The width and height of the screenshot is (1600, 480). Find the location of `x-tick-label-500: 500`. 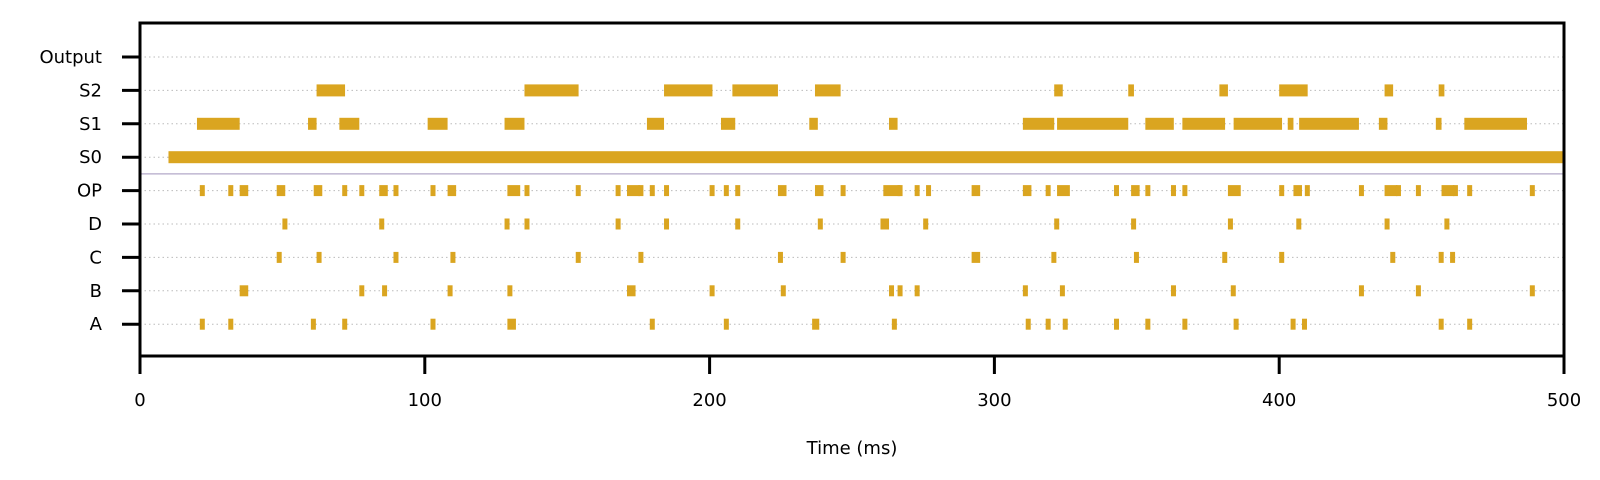

x-tick-label-500: 500 is located at coordinates (1564, 400).